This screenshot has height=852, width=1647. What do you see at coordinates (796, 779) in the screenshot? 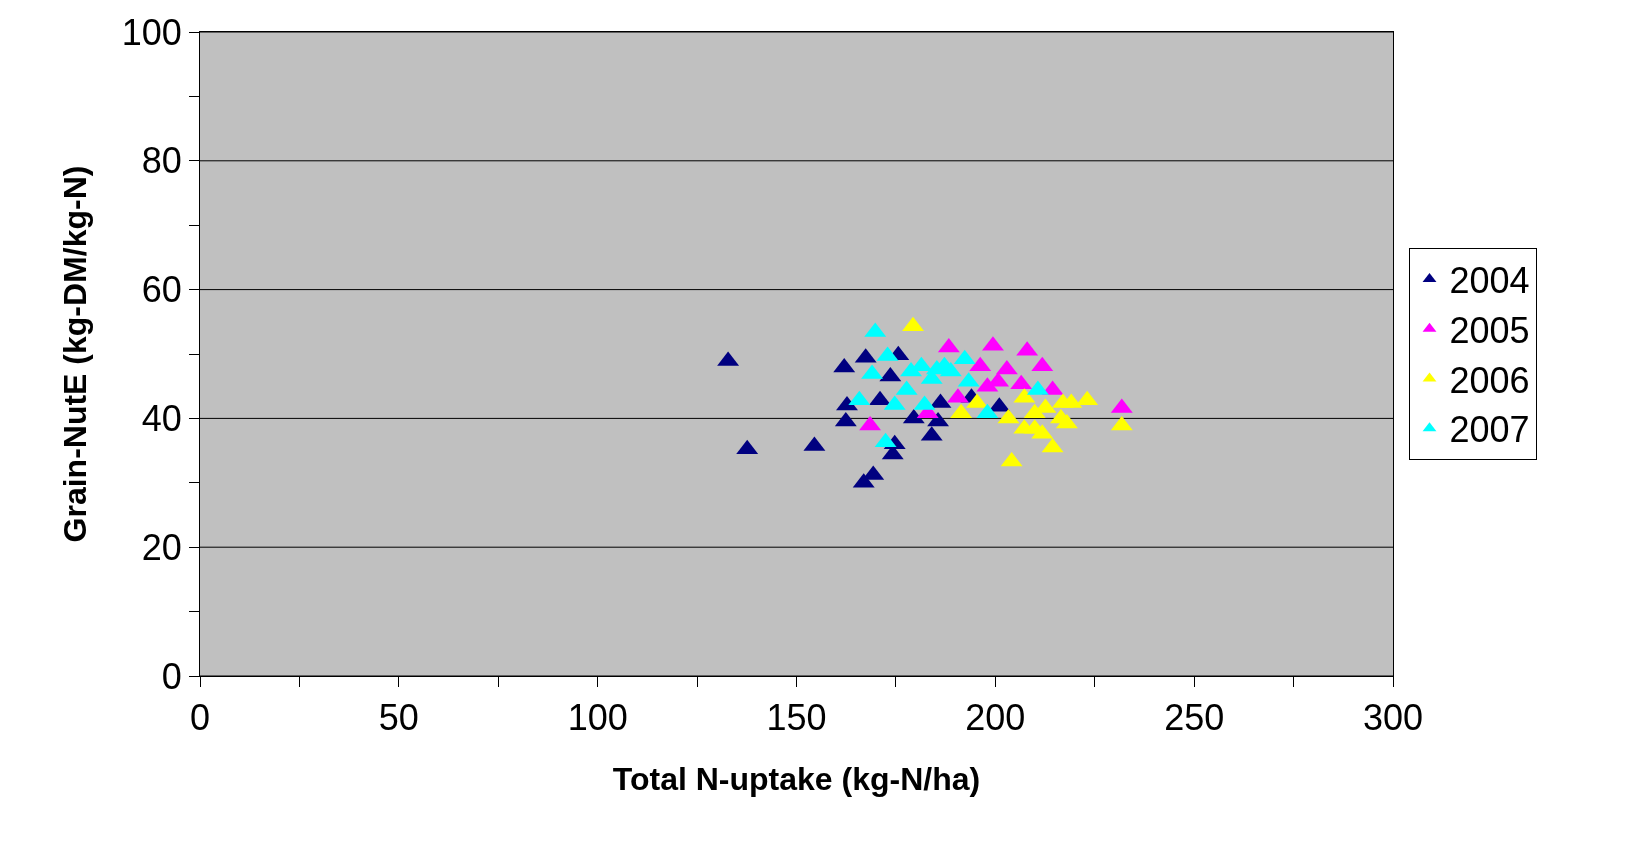
I see `x-axis-title: Total N-uptake (kg-N/ha)` at bounding box center [796, 779].